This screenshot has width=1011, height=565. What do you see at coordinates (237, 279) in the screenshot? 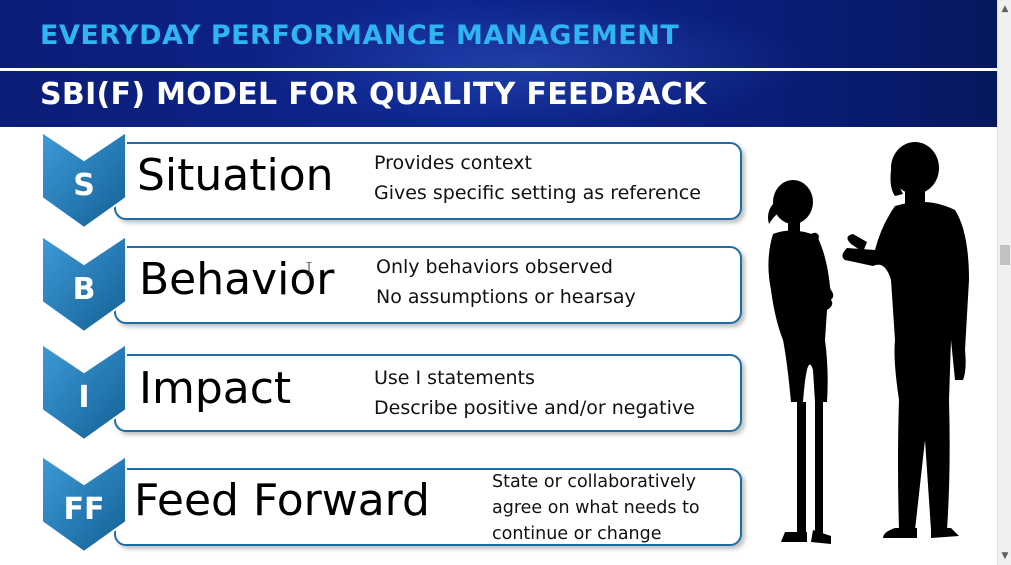
I see `row-term: Behavior` at bounding box center [237, 279].